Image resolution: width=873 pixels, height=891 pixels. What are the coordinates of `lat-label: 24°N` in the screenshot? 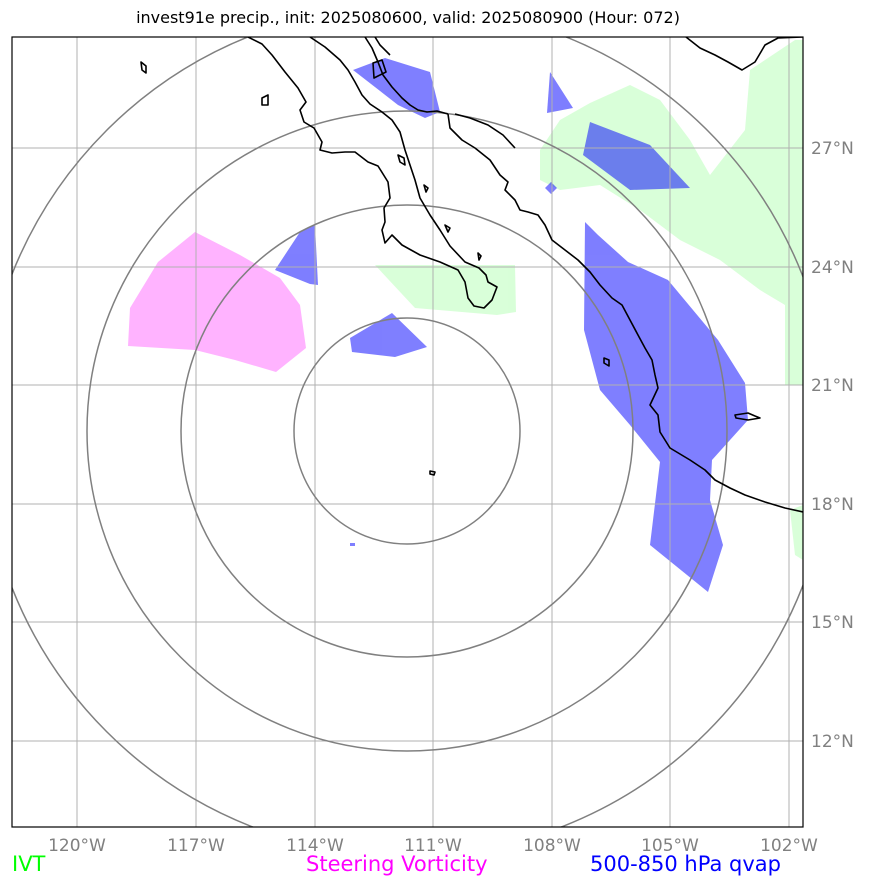 It's located at (832, 268).